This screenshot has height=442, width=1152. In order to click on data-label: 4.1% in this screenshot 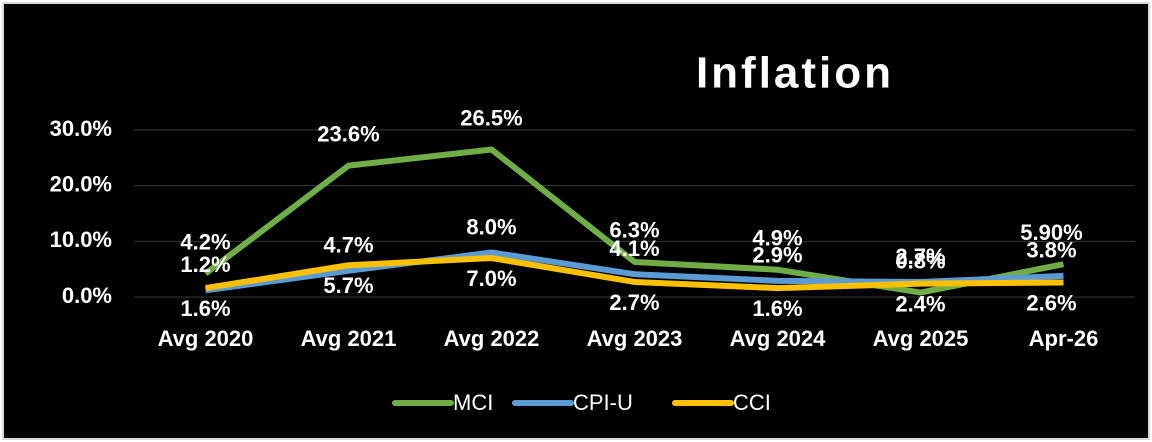, I will do `click(634, 248)`.